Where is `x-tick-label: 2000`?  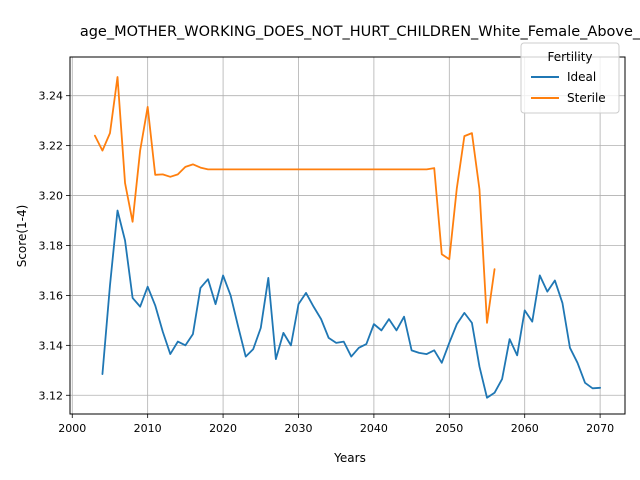
x-tick-label: 2000 is located at coordinates (72, 428).